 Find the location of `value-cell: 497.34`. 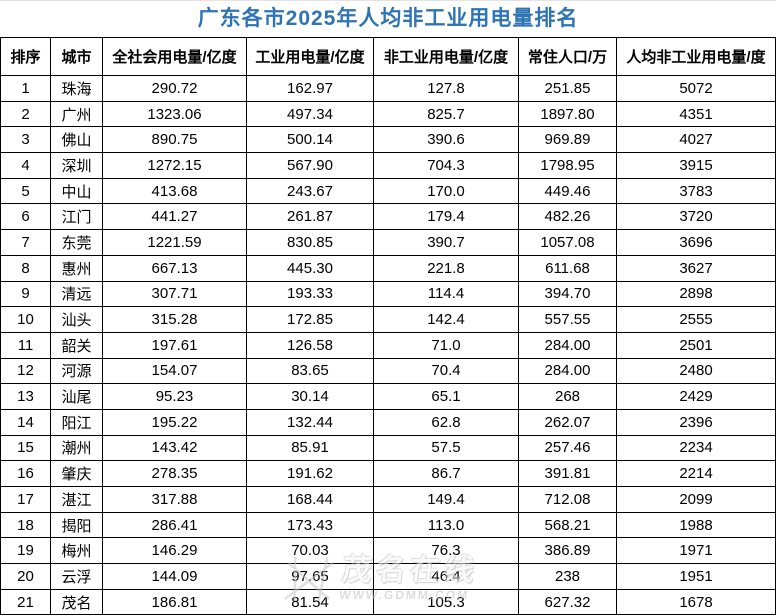

value-cell: 497.34 is located at coordinates (310, 114).